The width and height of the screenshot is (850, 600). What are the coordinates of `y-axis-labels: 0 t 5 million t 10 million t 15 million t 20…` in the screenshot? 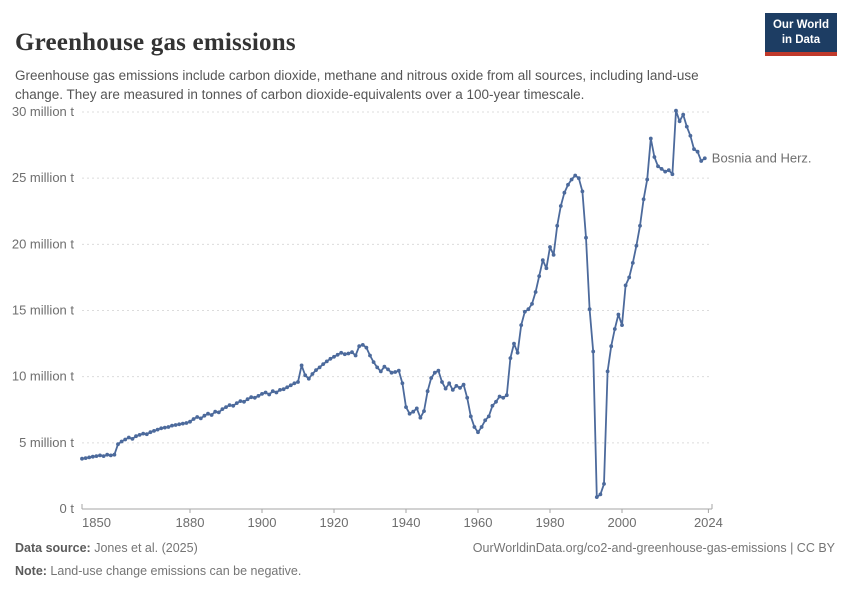 It's located at (43, 310).